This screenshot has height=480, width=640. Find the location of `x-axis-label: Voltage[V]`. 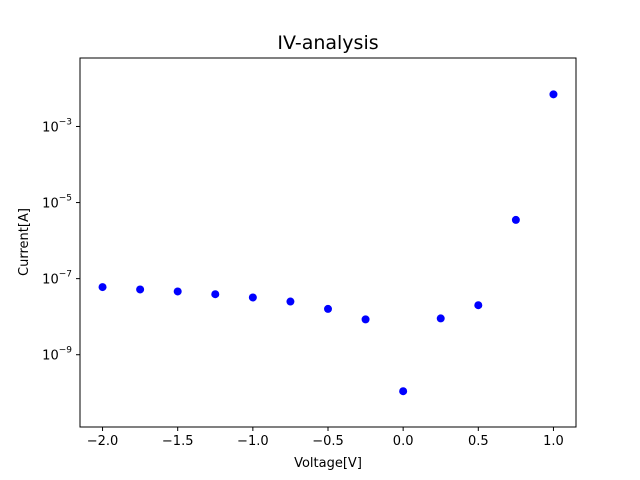

x-axis-label: Voltage[V] is located at coordinates (328, 463).